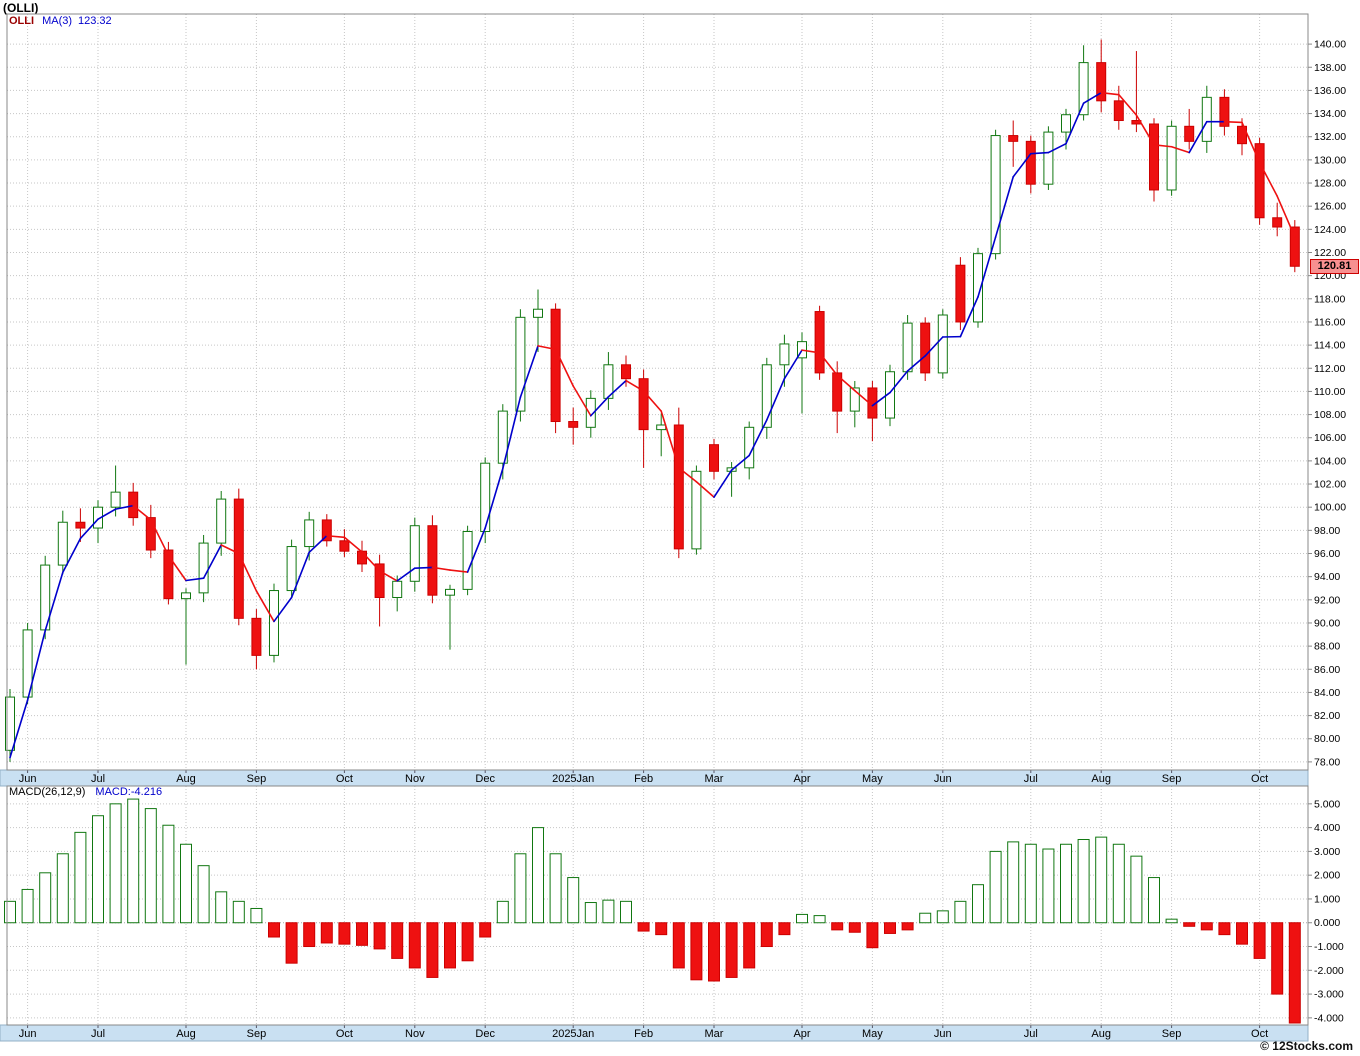 This screenshot has height=1056, width=1360. What do you see at coordinates (1327, 647) in the screenshot?
I see `price-axis-label: 88.00` at bounding box center [1327, 647].